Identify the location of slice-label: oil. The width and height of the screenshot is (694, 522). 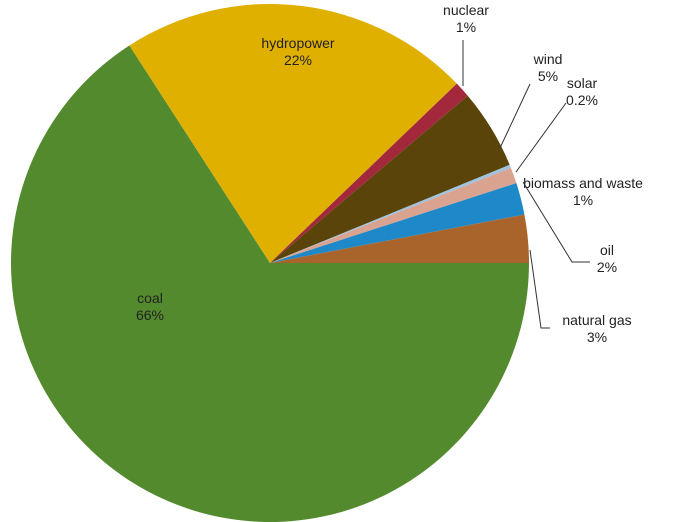
(607, 250).